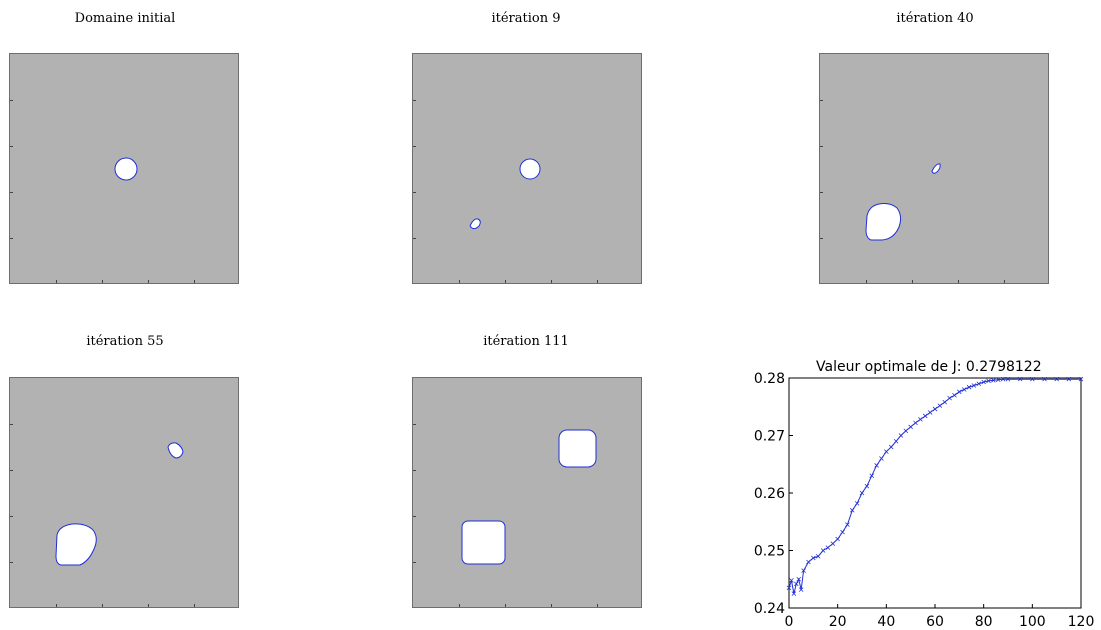 This screenshot has height=630, width=1101. I want to click on panel-title-iter9: itération 9, so click(526, 18).